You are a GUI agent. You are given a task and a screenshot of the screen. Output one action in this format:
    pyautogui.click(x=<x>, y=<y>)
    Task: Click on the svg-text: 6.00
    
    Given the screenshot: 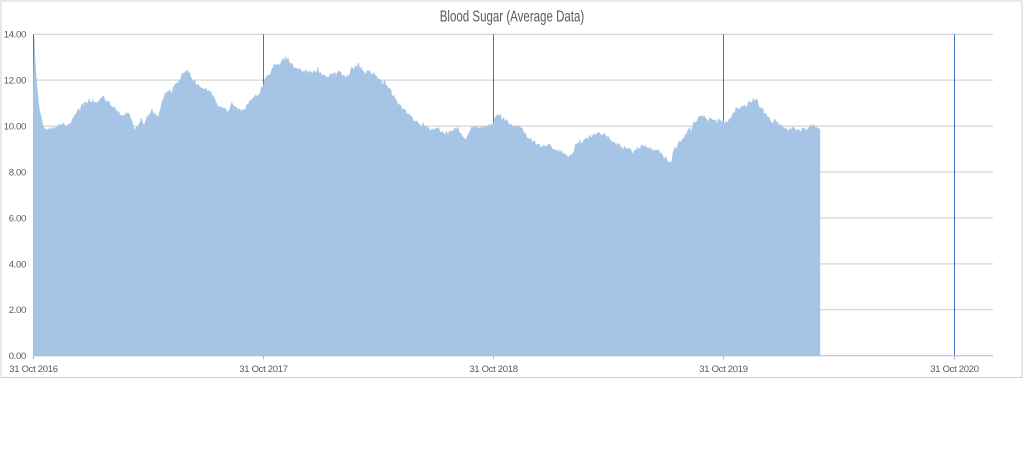 What is the action you would take?
    pyautogui.click(x=17, y=218)
    